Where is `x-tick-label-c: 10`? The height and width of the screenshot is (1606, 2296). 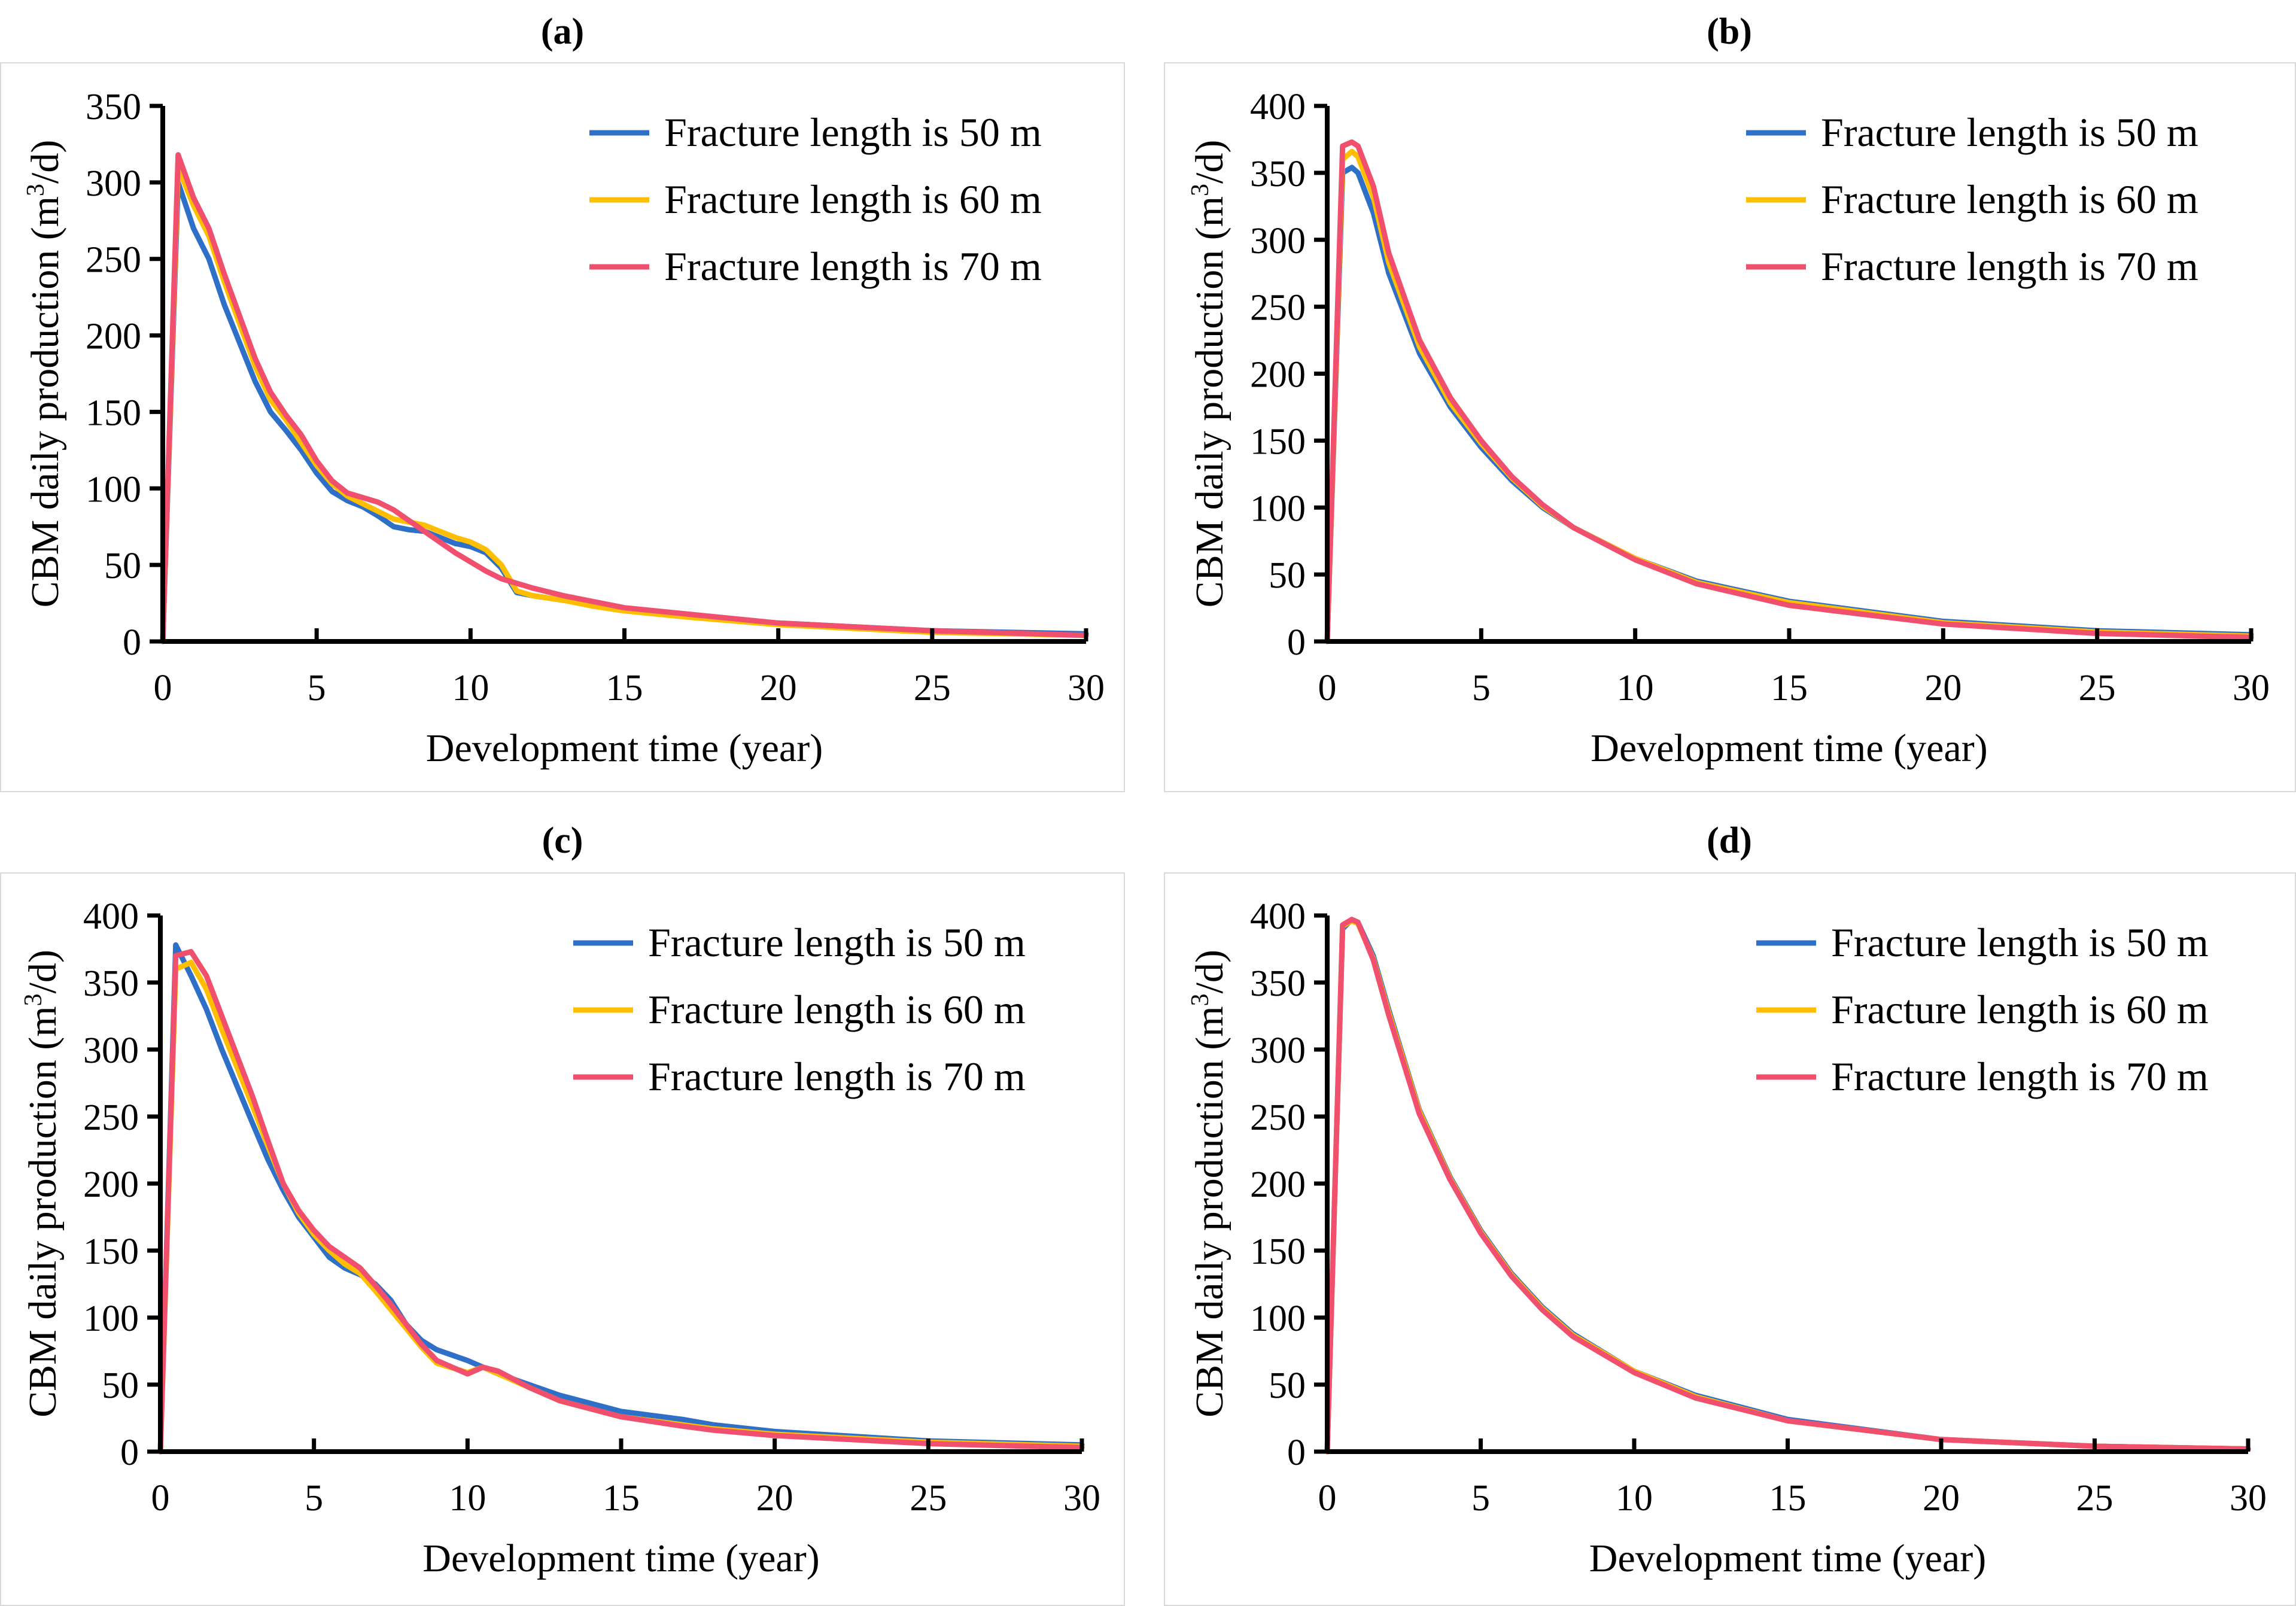 x-tick-label-c: 10 is located at coordinates (467, 1498).